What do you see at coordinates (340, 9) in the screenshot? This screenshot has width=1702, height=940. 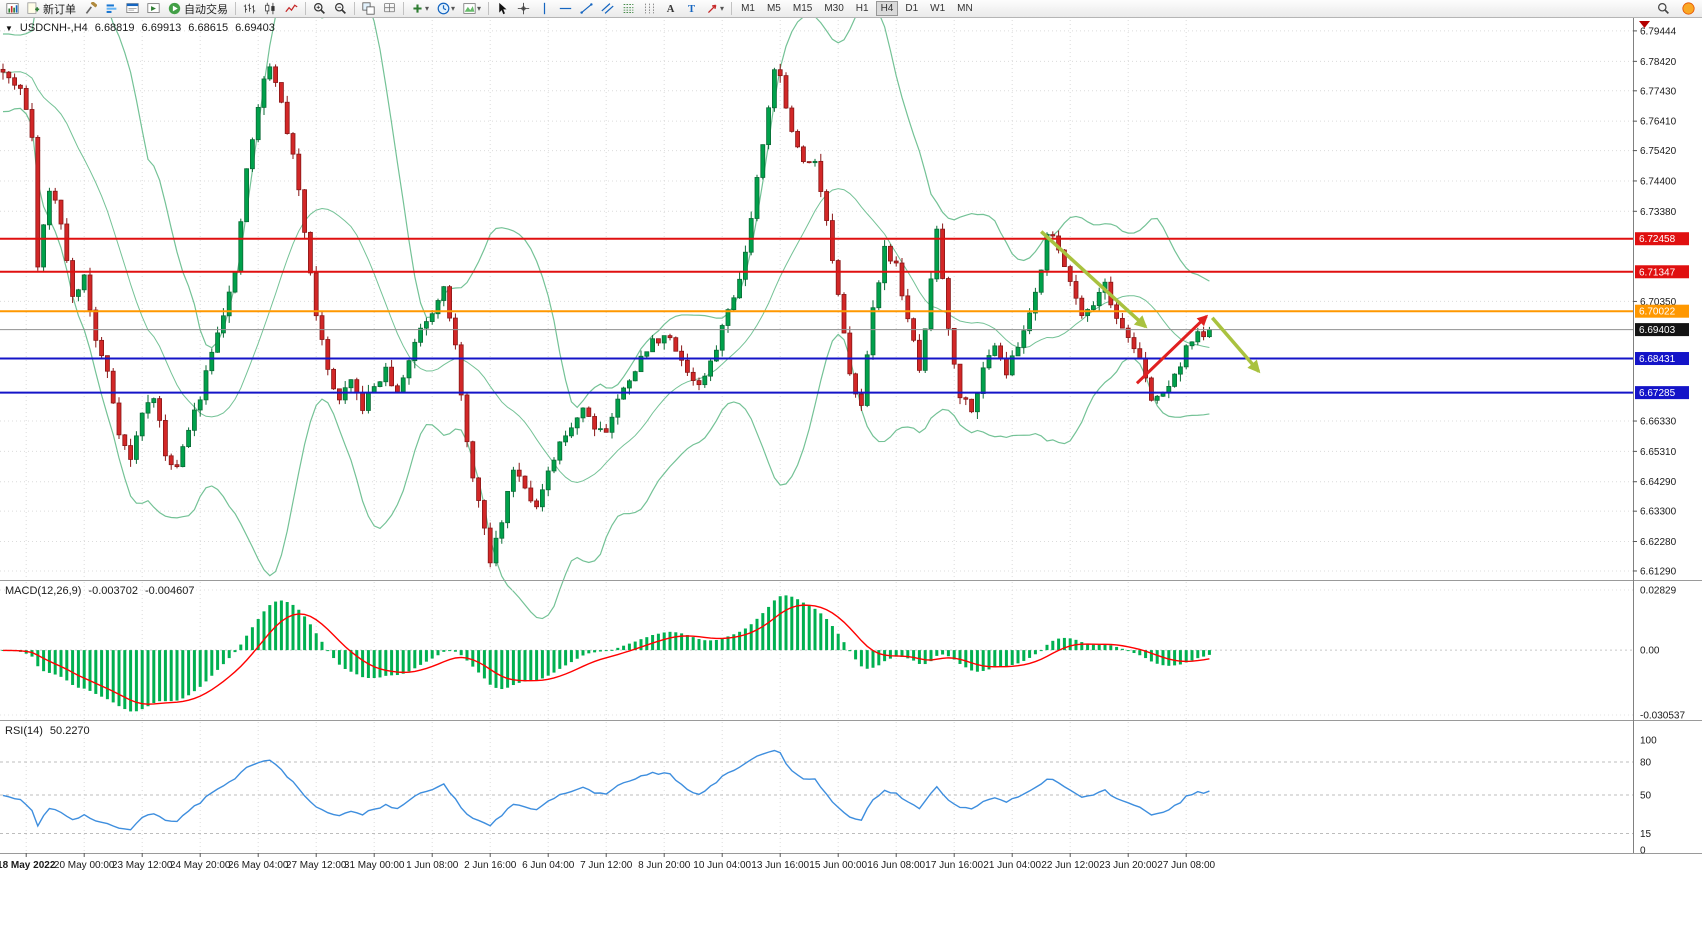 I see `zoom-out-button` at bounding box center [340, 9].